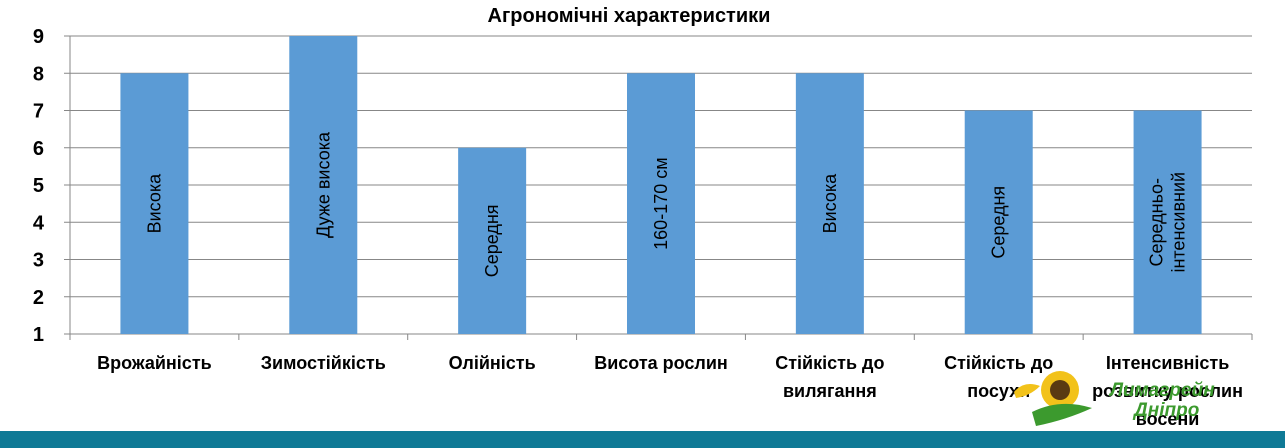 The height and width of the screenshot is (448, 1285). What do you see at coordinates (323, 363) in the screenshot?
I see `x-tick-label: Зимостійкість` at bounding box center [323, 363].